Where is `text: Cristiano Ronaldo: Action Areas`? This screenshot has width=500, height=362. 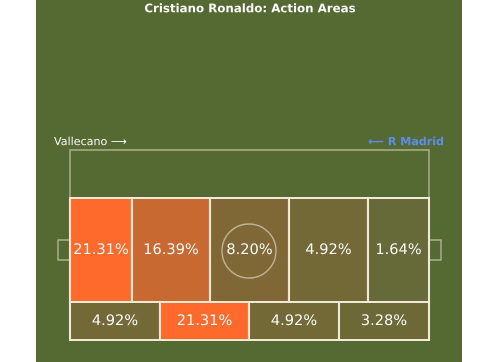 text: Cristiano Ronaldo: Action Areas is located at coordinates (250, 7).